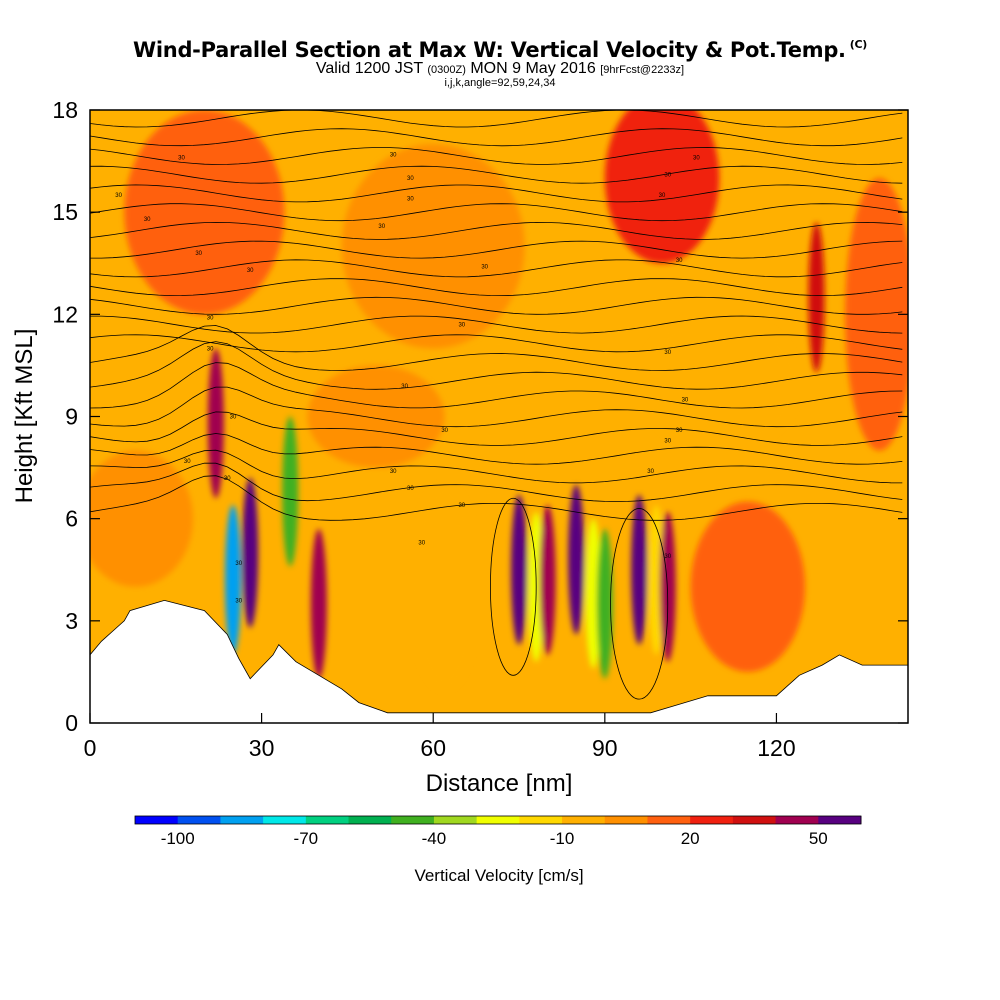 This screenshot has height=1000, width=1000. What do you see at coordinates (500, 83) in the screenshot?
I see `chart-subtitle-indices: i,j,k,angle=92,59,24,34` at bounding box center [500, 83].